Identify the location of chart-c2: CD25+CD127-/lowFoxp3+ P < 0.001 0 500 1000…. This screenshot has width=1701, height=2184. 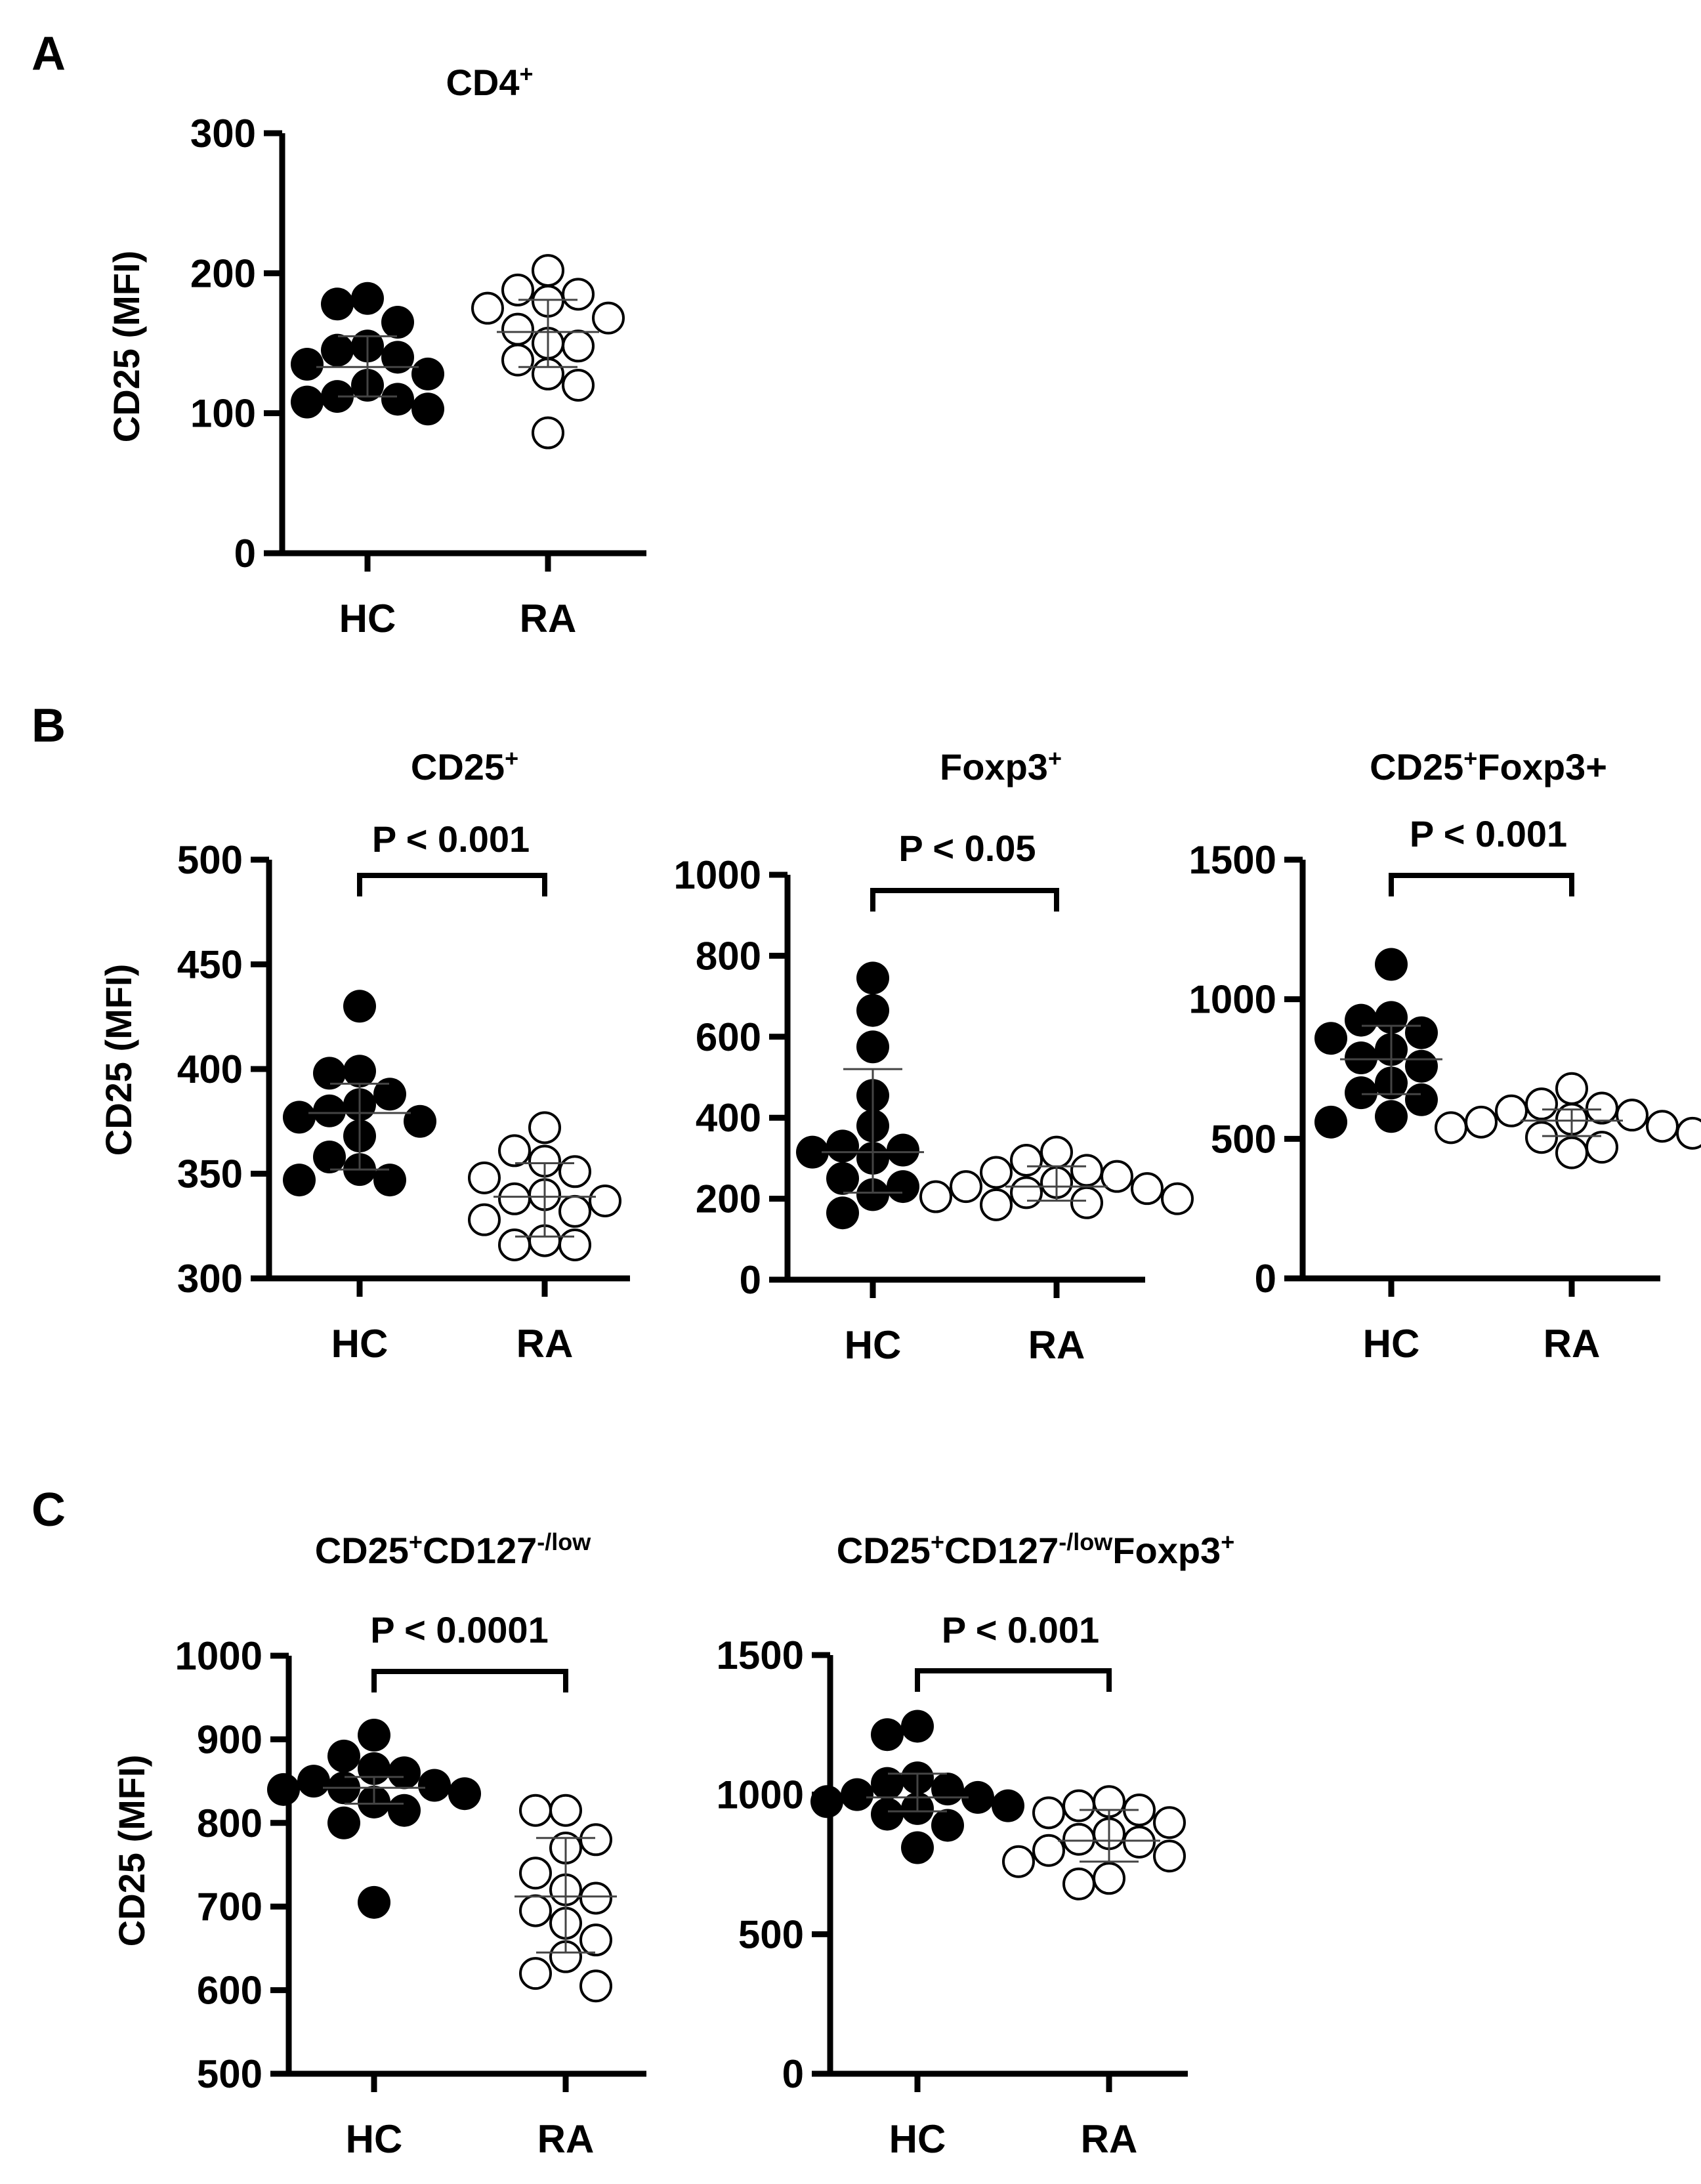
(976, 1844).